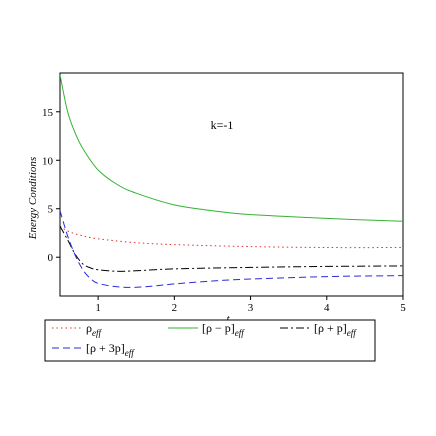  What do you see at coordinates (110, 349) in the screenshot?
I see `legend-label-4: [ρ + 3p]eff` at bounding box center [110, 349].